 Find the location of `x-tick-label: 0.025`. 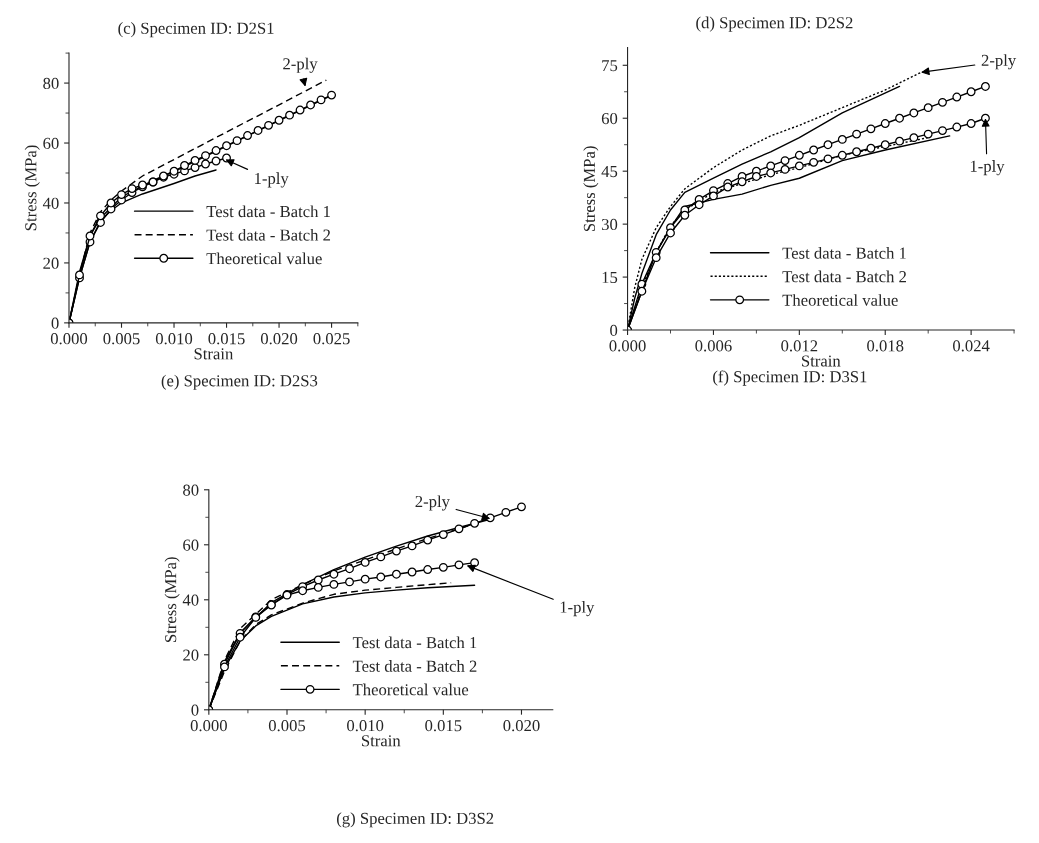

x-tick-label: 0.025 is located at coordinates (331, 339).